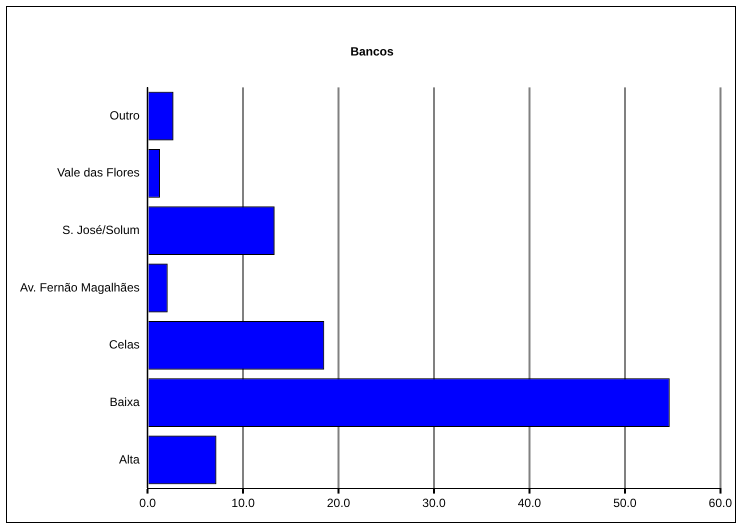  I want to click on x-tick-label: 50.0, so click(625, 503).